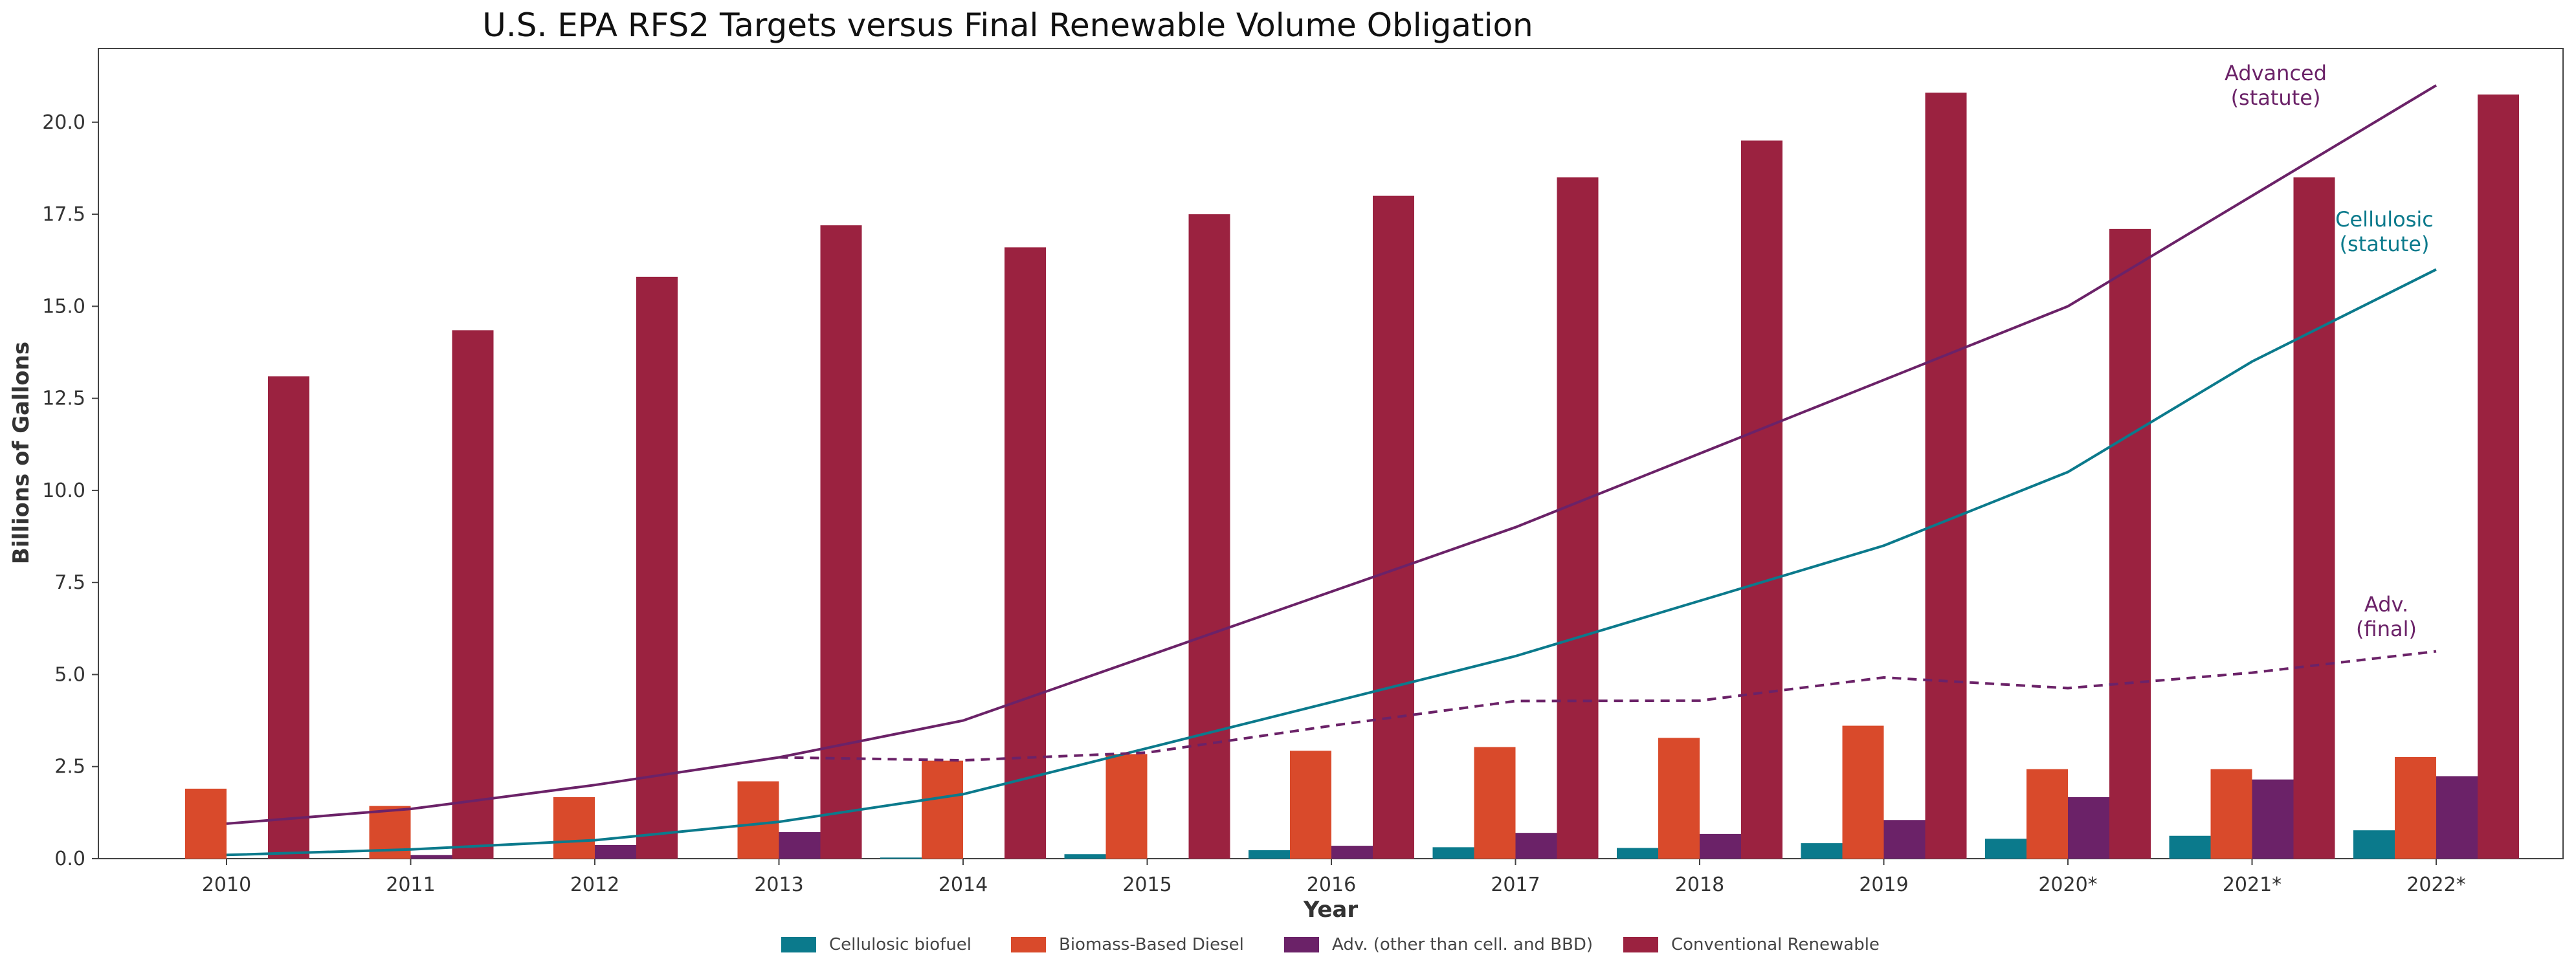 This screenshot has width=2576, height=979. Describe the element at coordinates (2067, 885) in the screenshot. I see `x-tick-label: 2020*` at that location.